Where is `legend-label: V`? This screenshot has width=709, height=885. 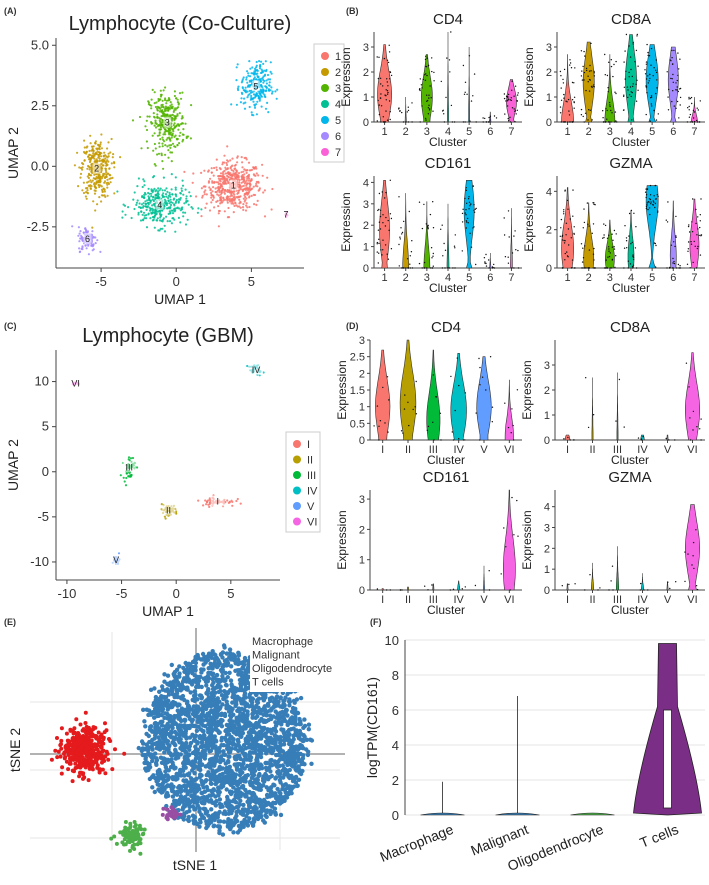 legend-label: V is located at coordinates (311, 507).